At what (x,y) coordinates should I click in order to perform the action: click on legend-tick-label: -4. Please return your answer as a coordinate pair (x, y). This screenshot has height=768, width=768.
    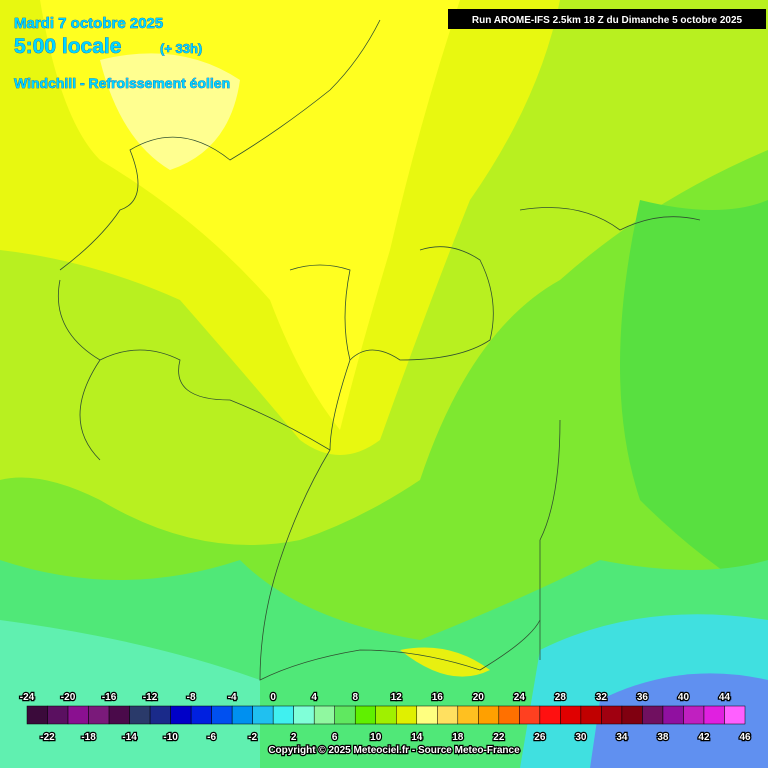
    Looking at the image, I should click on (232, 697).